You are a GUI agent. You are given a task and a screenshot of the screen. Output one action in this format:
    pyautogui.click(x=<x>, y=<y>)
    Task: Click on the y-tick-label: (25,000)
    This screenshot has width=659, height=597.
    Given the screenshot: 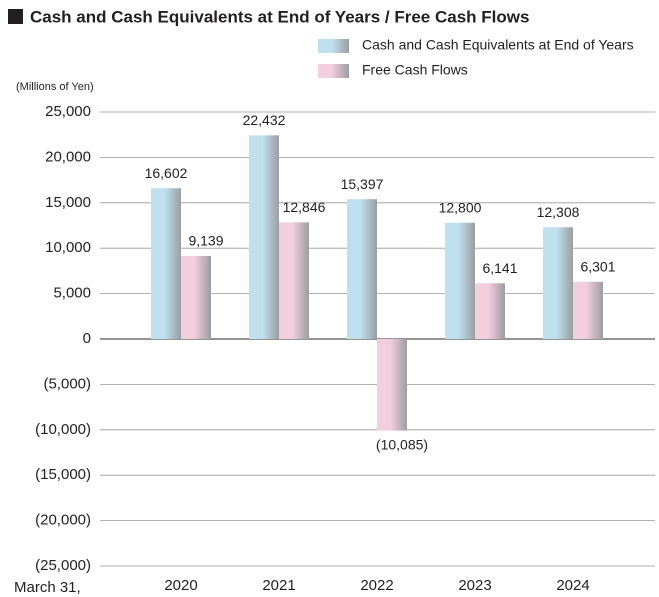 What is the action you would take?
    pyautogui.click(x=63, y=565)
    